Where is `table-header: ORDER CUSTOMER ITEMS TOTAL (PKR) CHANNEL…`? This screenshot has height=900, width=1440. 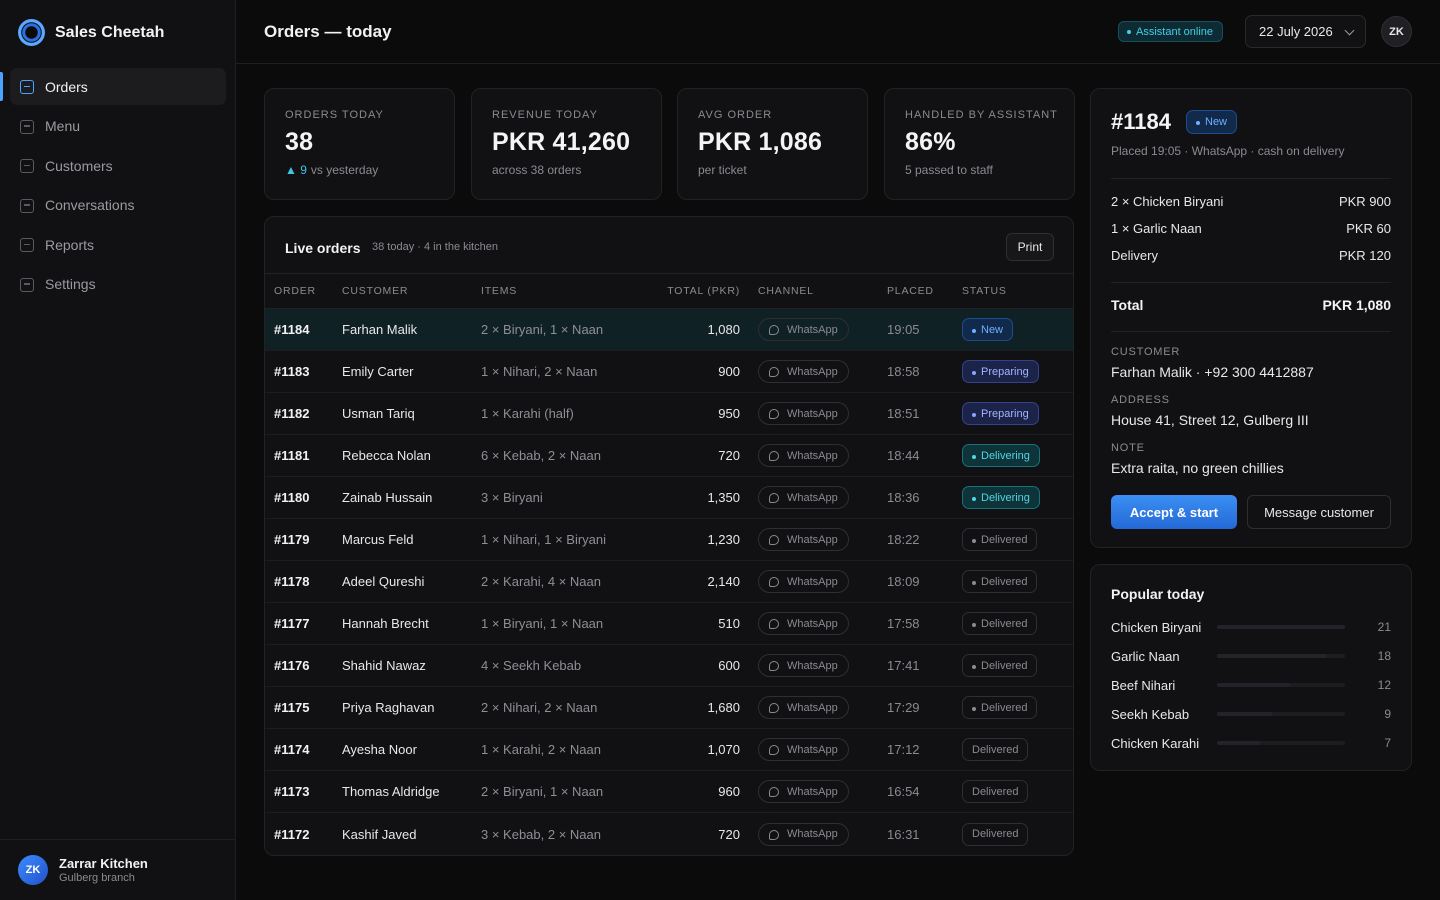
table-header: ORDER CUSTOMER ITEMS TOTAL (PKR) CHANNEL… is located at coordinates (669, 291).